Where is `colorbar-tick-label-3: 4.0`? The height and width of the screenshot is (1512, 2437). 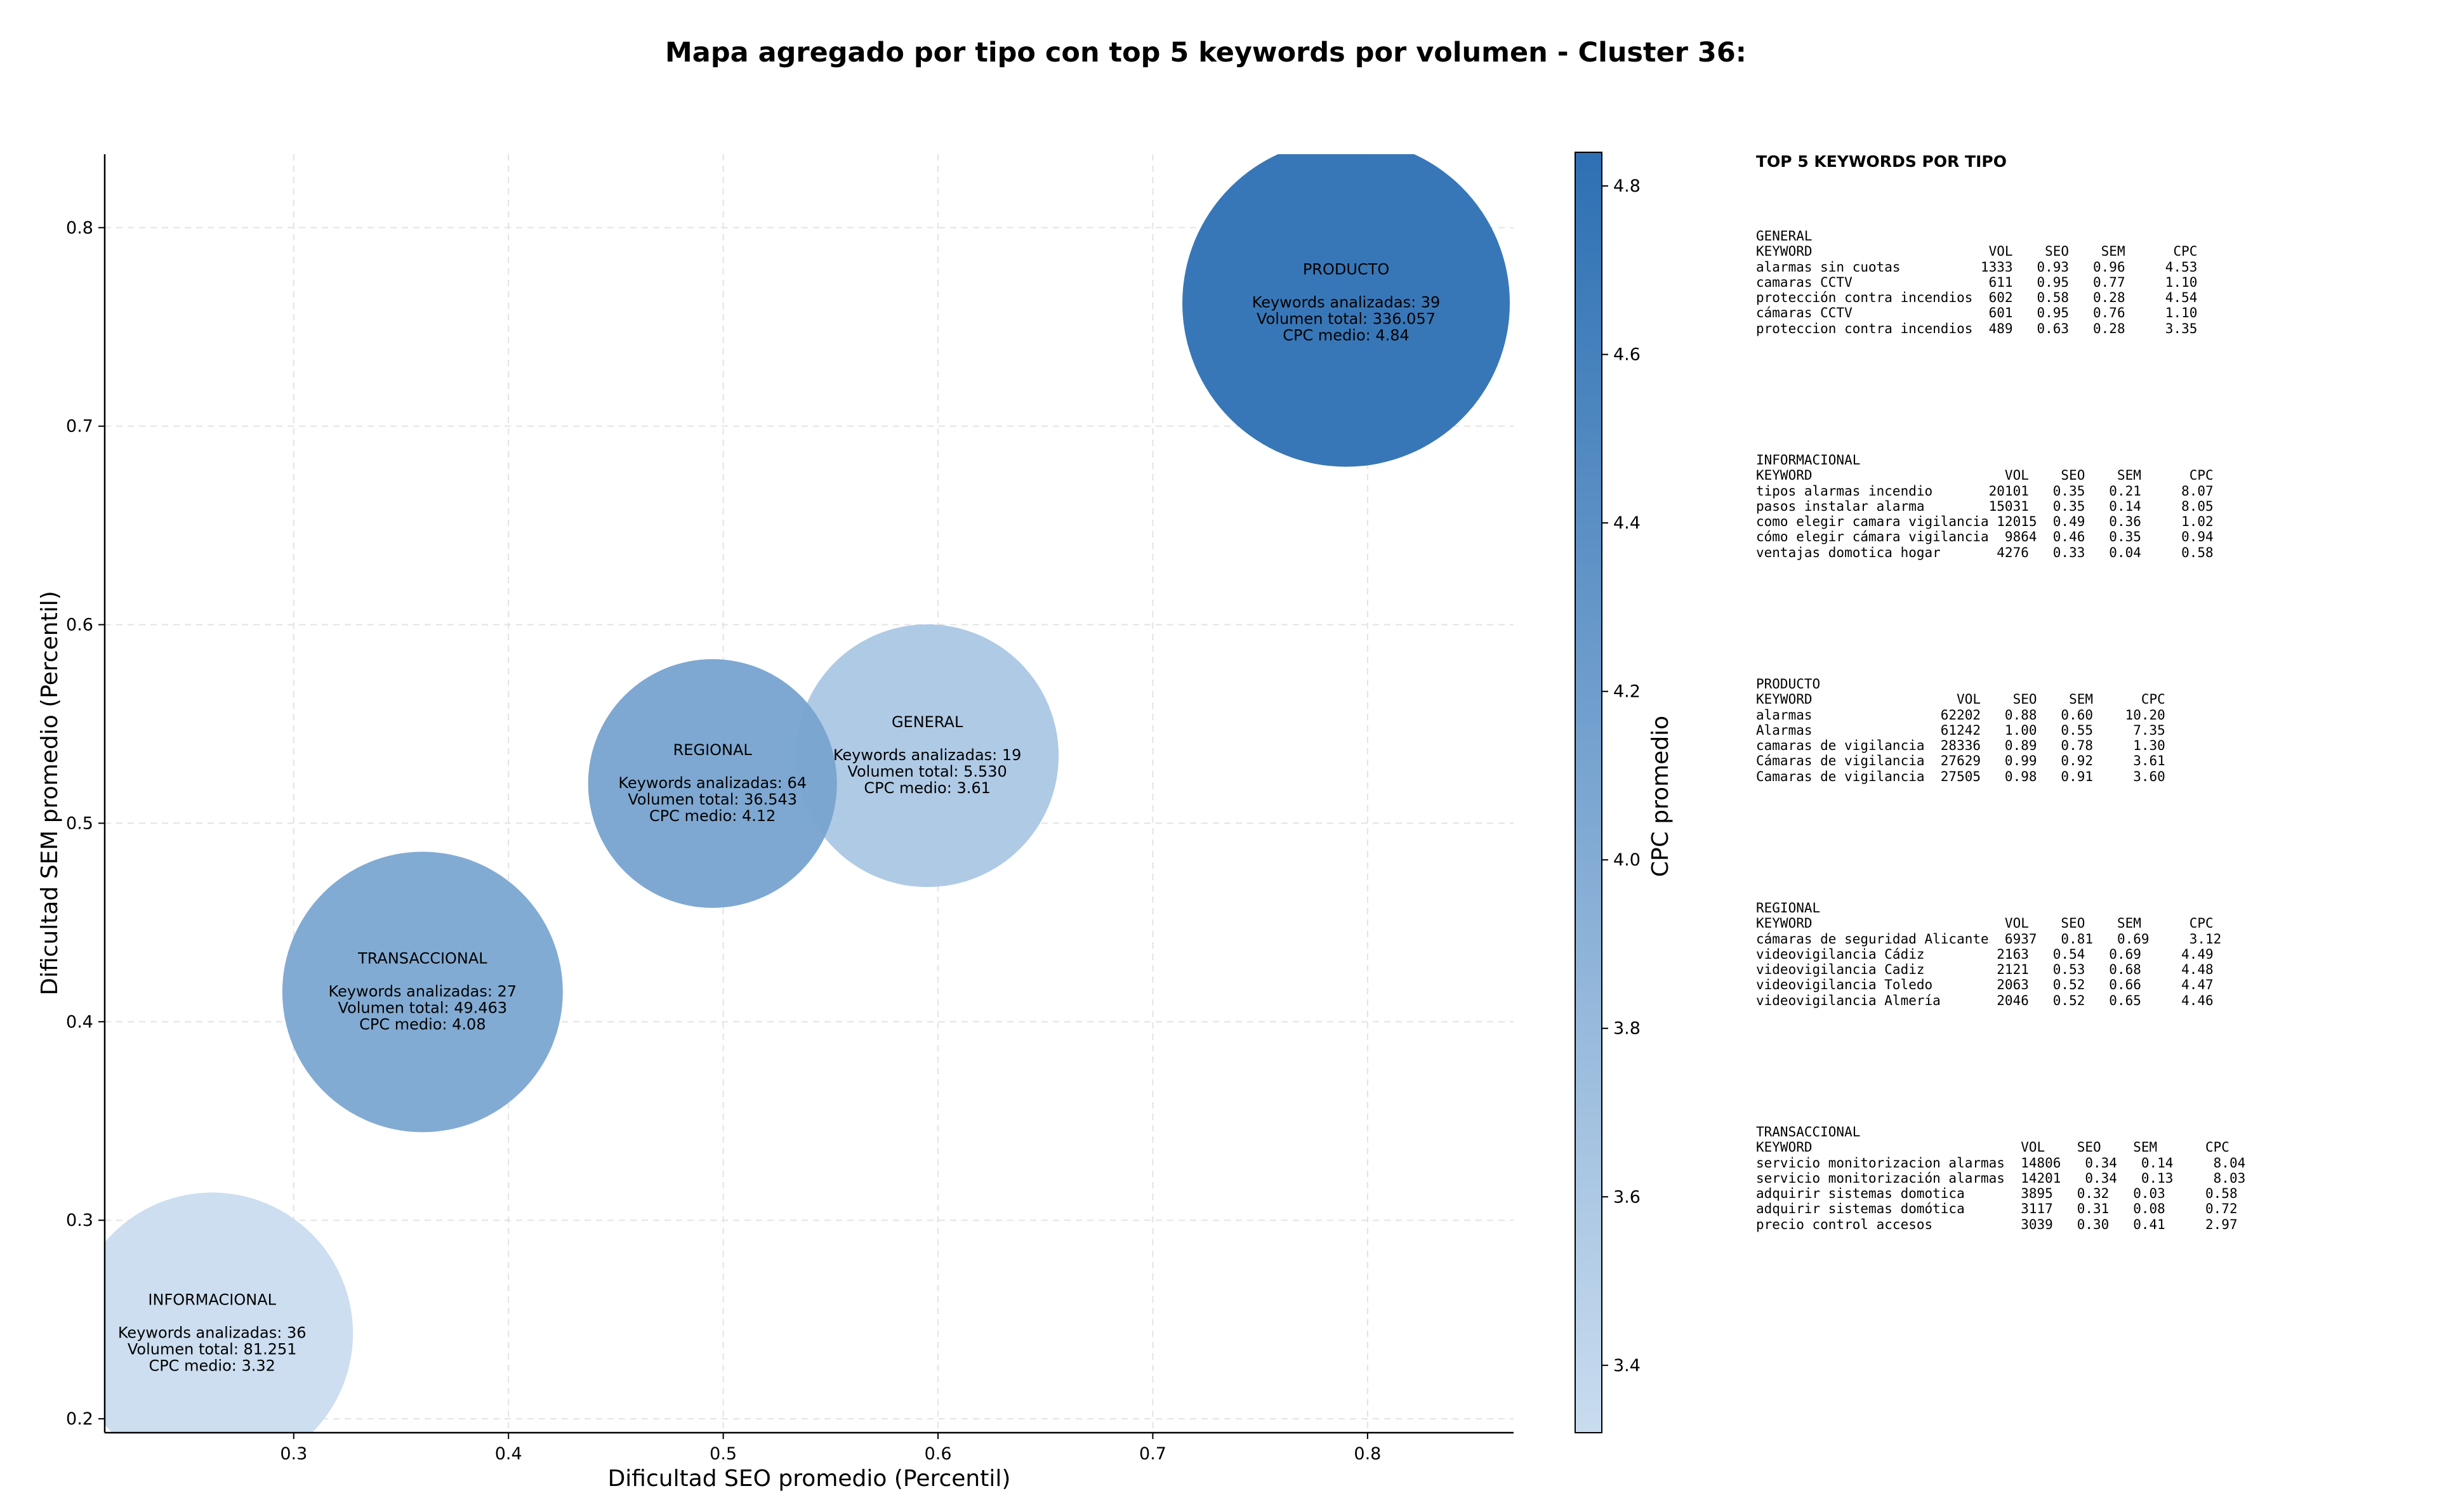
colorbar-tick-label-3: 4.0 is located at coordinates (1627, 860).